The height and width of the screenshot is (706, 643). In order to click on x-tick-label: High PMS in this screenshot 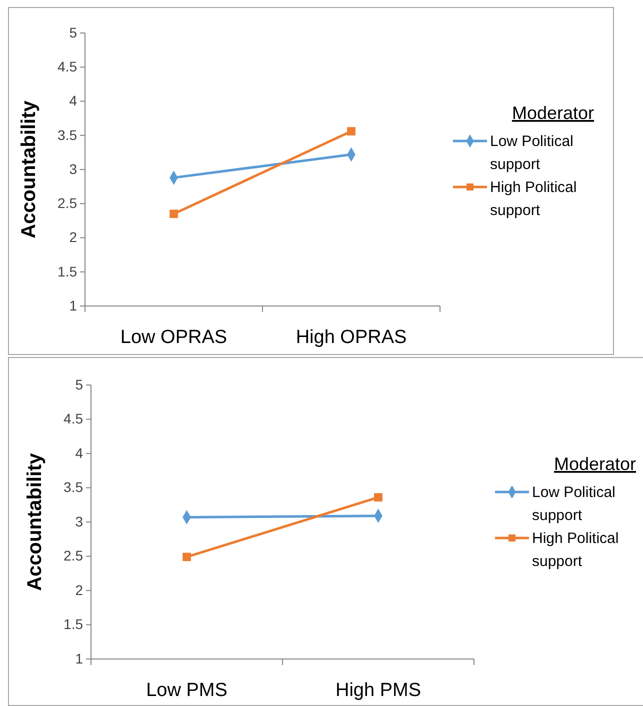, I will do `click(378, 690)`.